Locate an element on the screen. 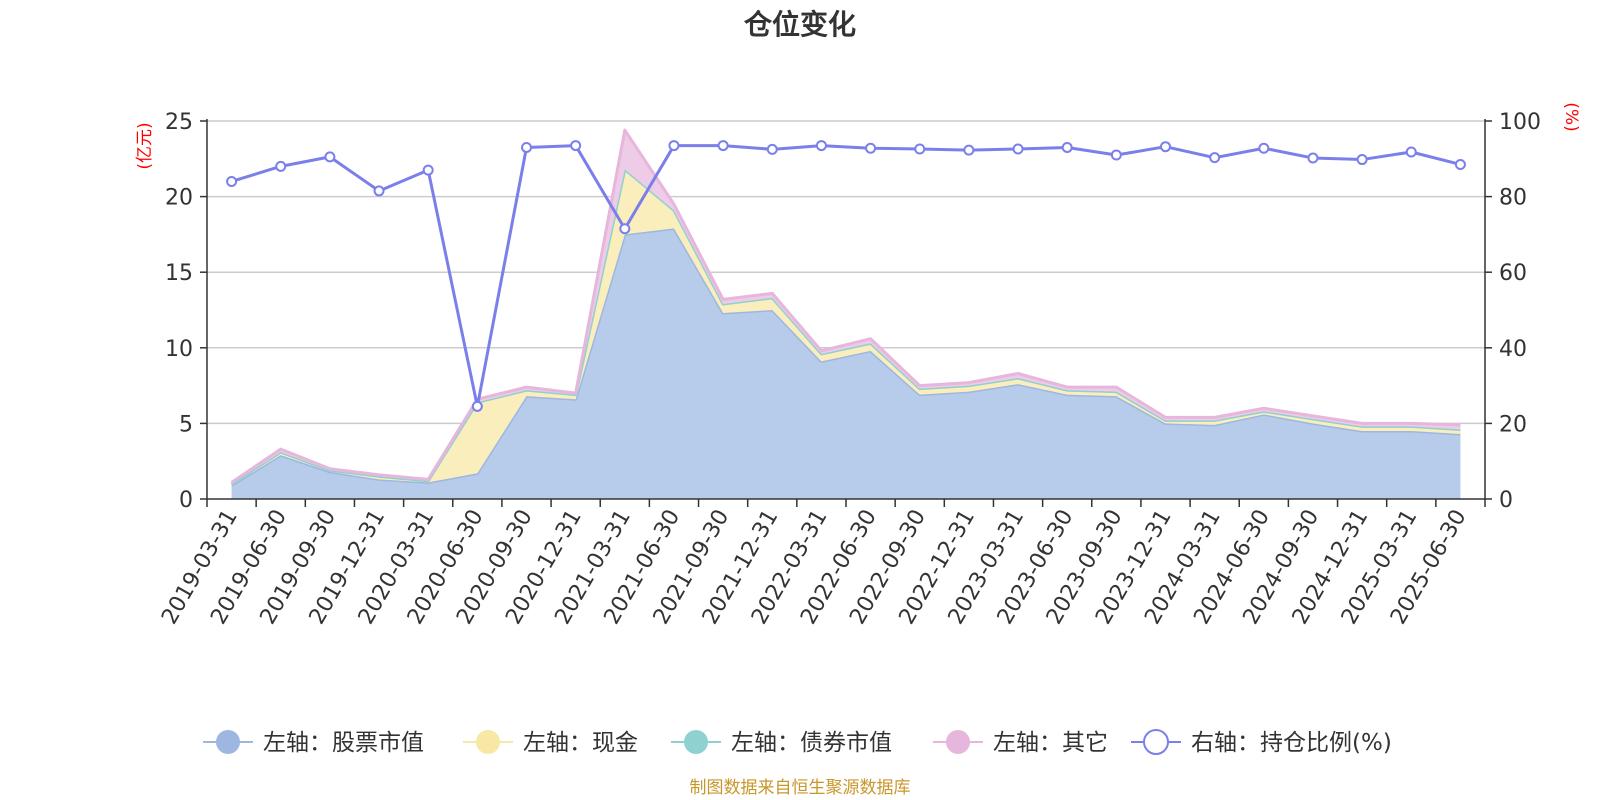  legend-label: 左轴：债券市值 is located at coordinates (811, 743).